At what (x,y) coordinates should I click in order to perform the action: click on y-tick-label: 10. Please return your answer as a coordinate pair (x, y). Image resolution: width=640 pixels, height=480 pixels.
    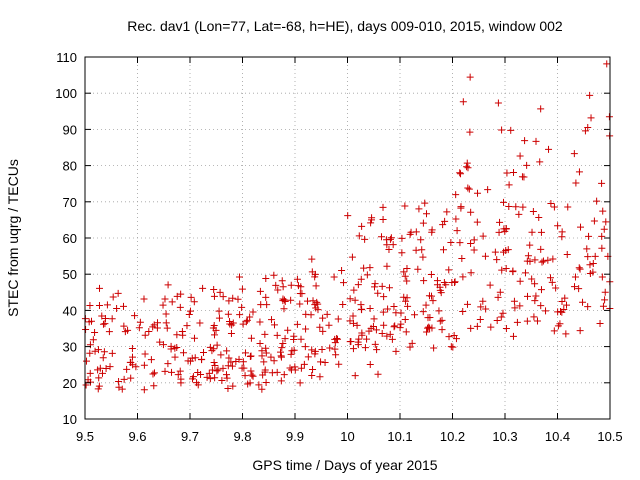
    Looking at the image, I should click on (70, 419).